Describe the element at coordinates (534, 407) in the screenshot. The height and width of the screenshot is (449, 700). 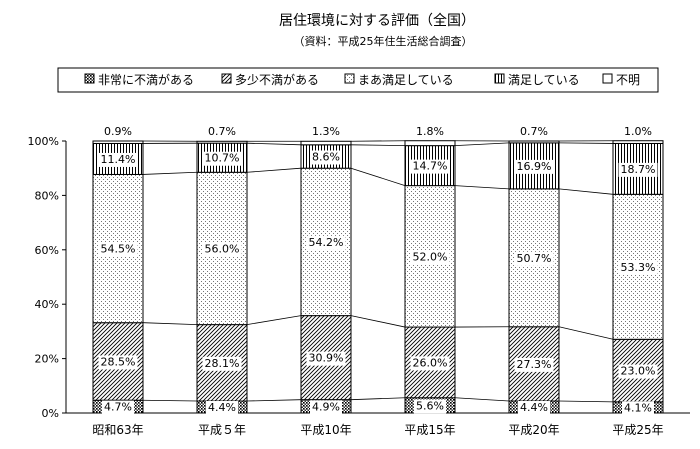
I see `data-label-4-0: 4.4%` at that location.